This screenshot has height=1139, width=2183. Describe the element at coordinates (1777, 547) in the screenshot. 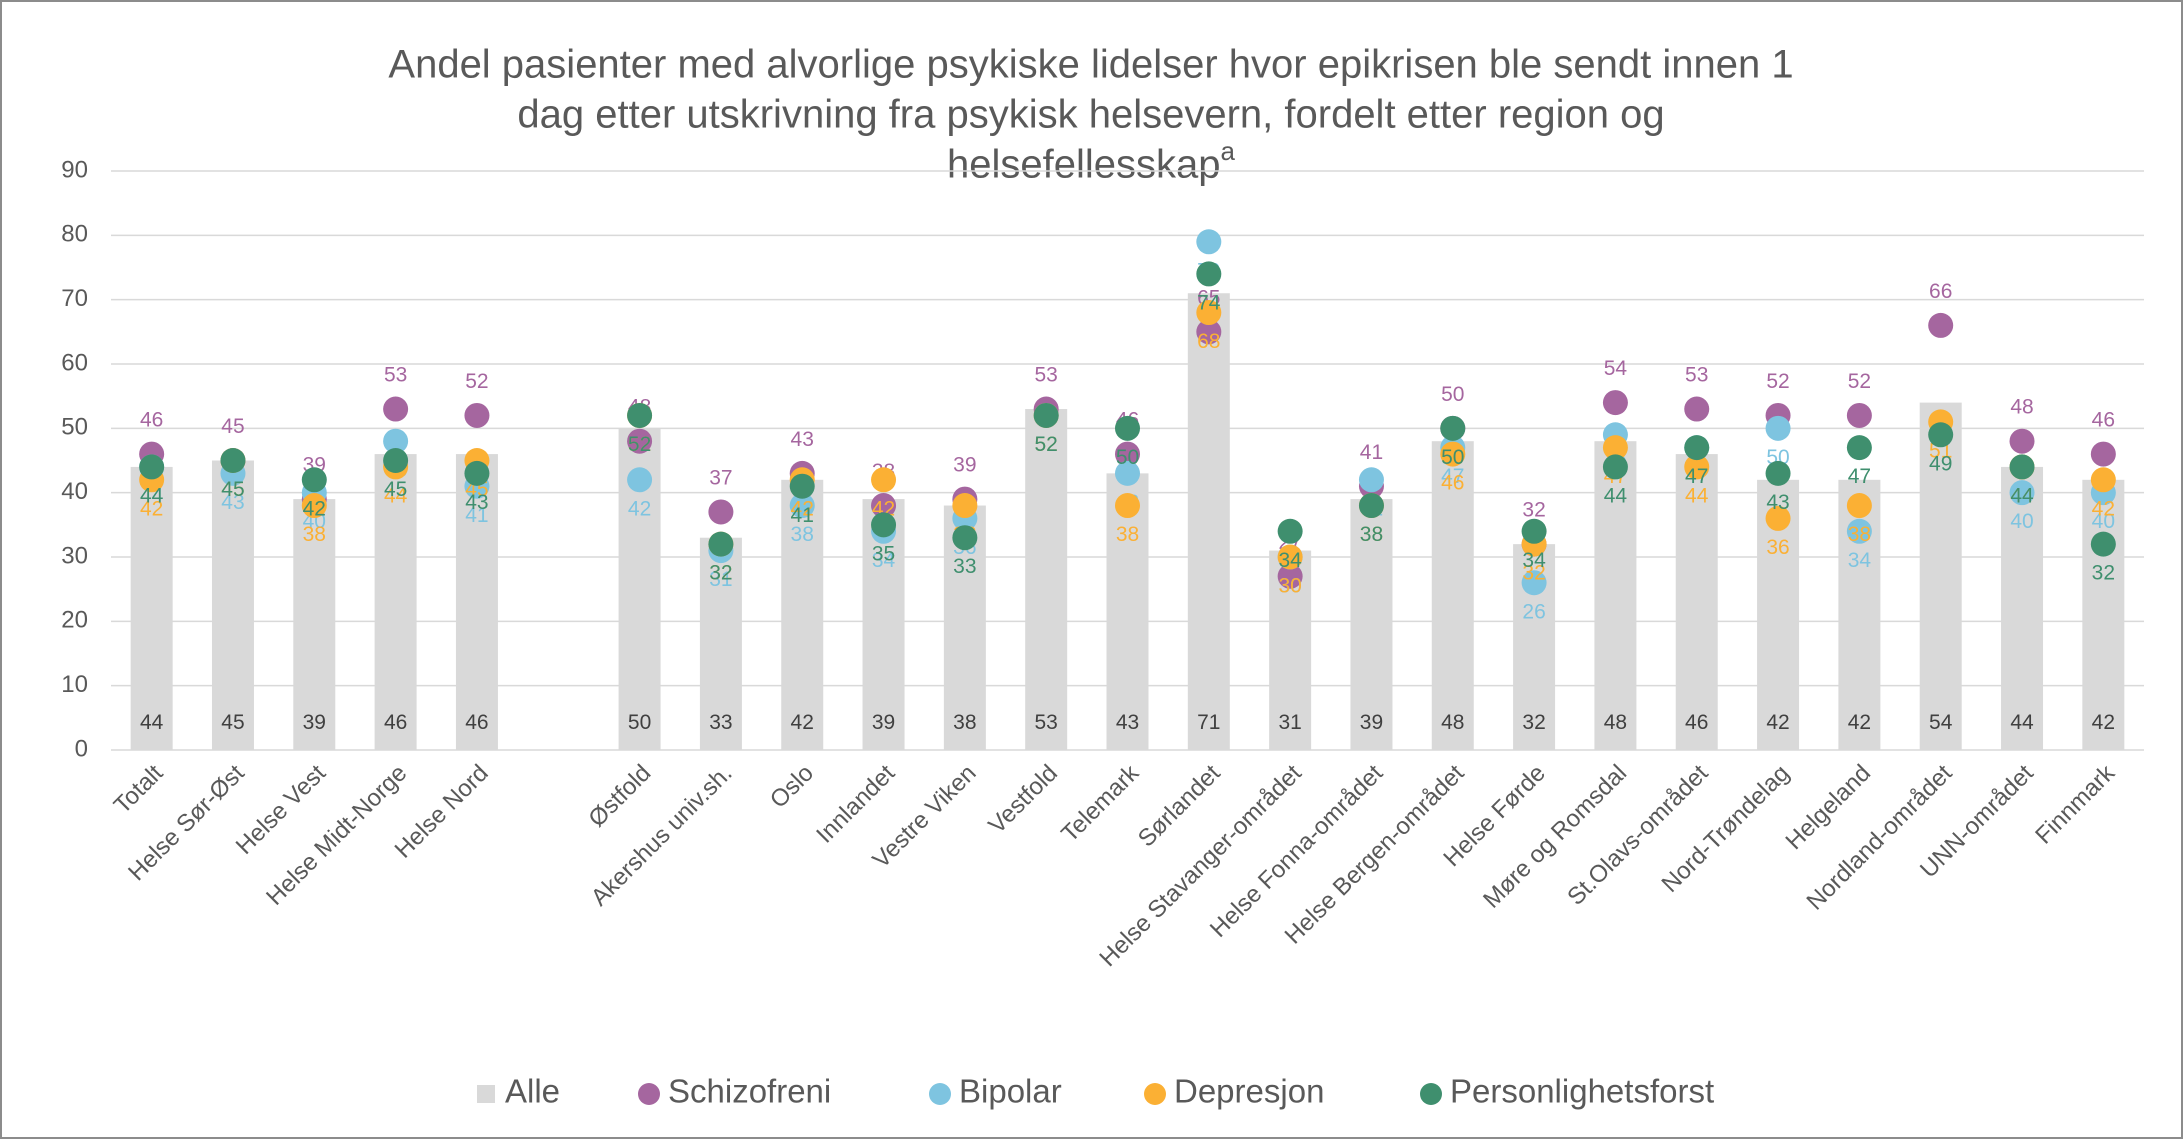

I see `dot-value-label: 36` at that location.